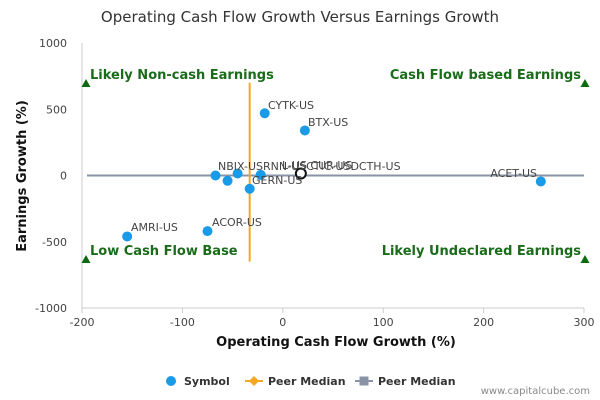  I want to click on y-tick-label: -1000, so click(51, 308).